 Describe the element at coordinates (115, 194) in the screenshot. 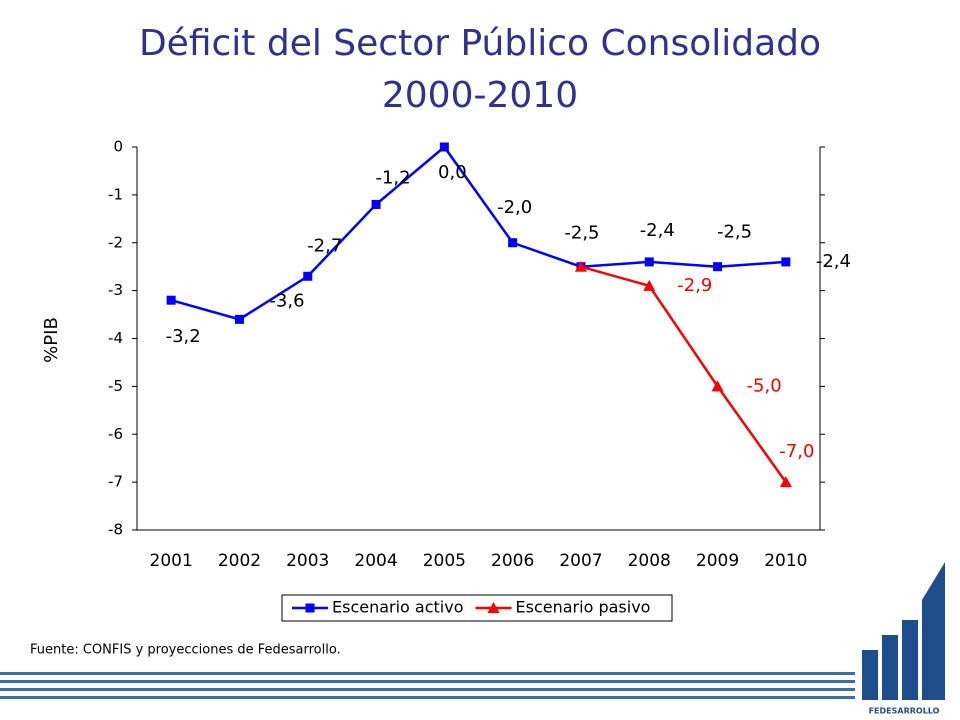

I see `y-tick-label: -1` at that location.